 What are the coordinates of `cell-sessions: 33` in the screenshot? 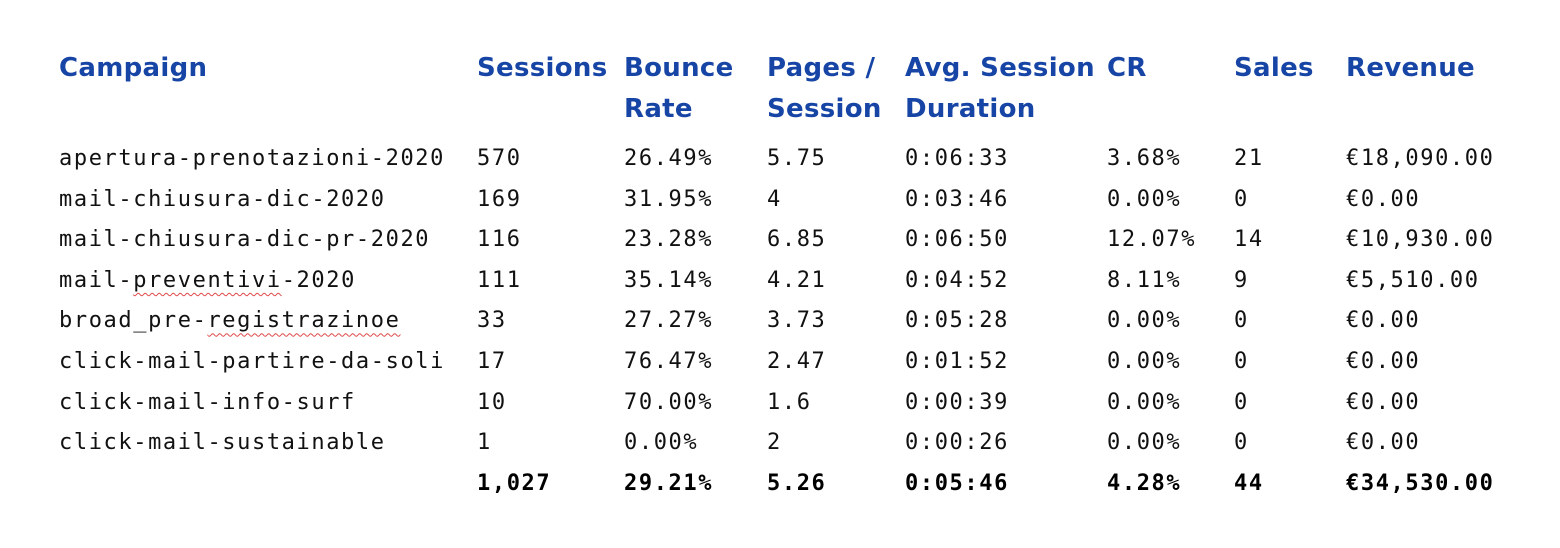 It's located at (492, 321).